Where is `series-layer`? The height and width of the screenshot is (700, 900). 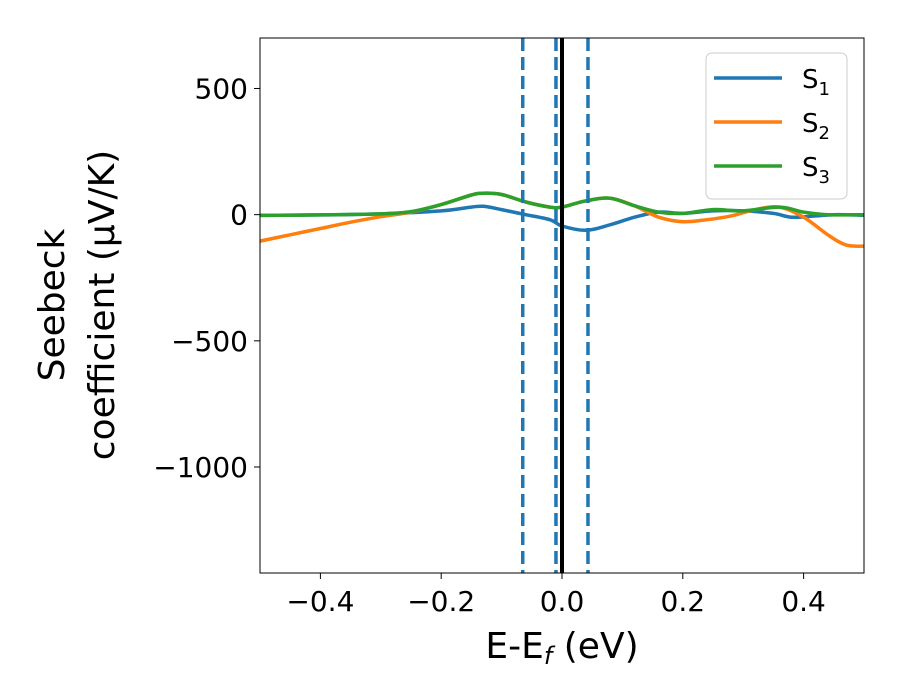
series-layer is located at coordinates (562, 219).